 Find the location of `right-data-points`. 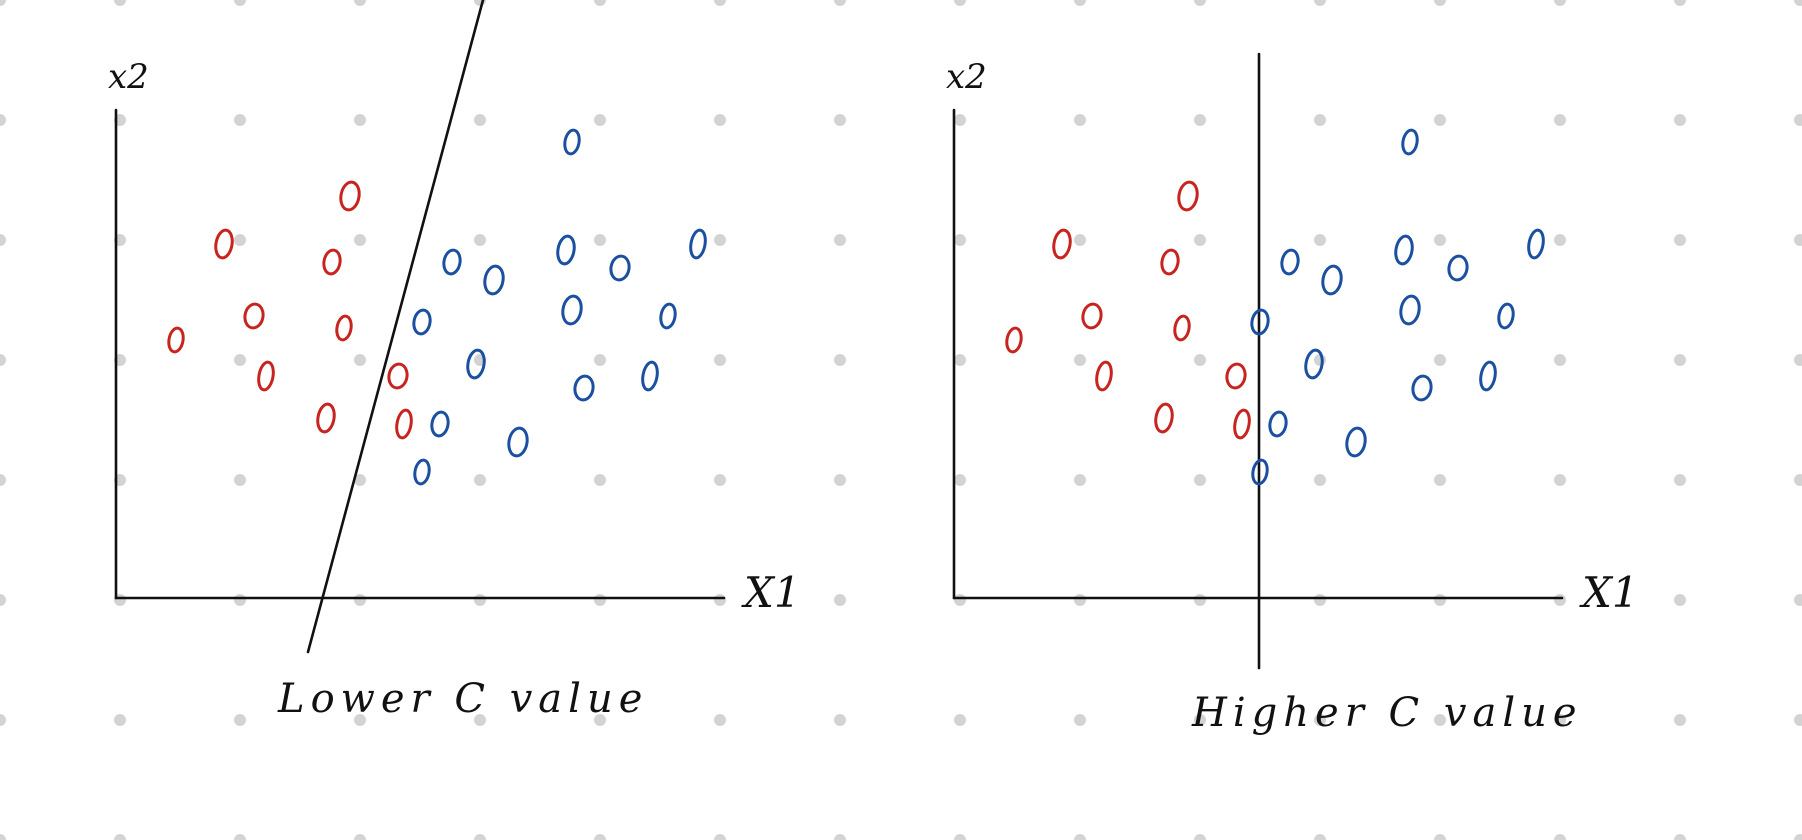

right-data-points is located at coordinates (1275, 307).